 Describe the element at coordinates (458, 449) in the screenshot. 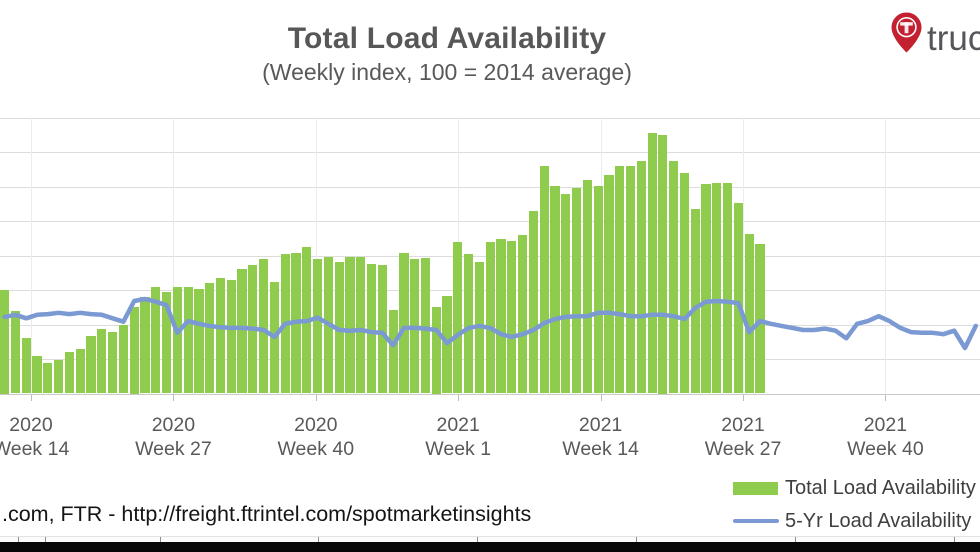

I see `x-label-week: Week 1` at that location.